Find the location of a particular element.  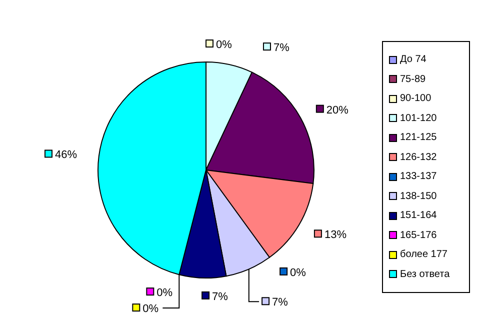

legend-label: 90-100 is located at coordinates (416, 98).